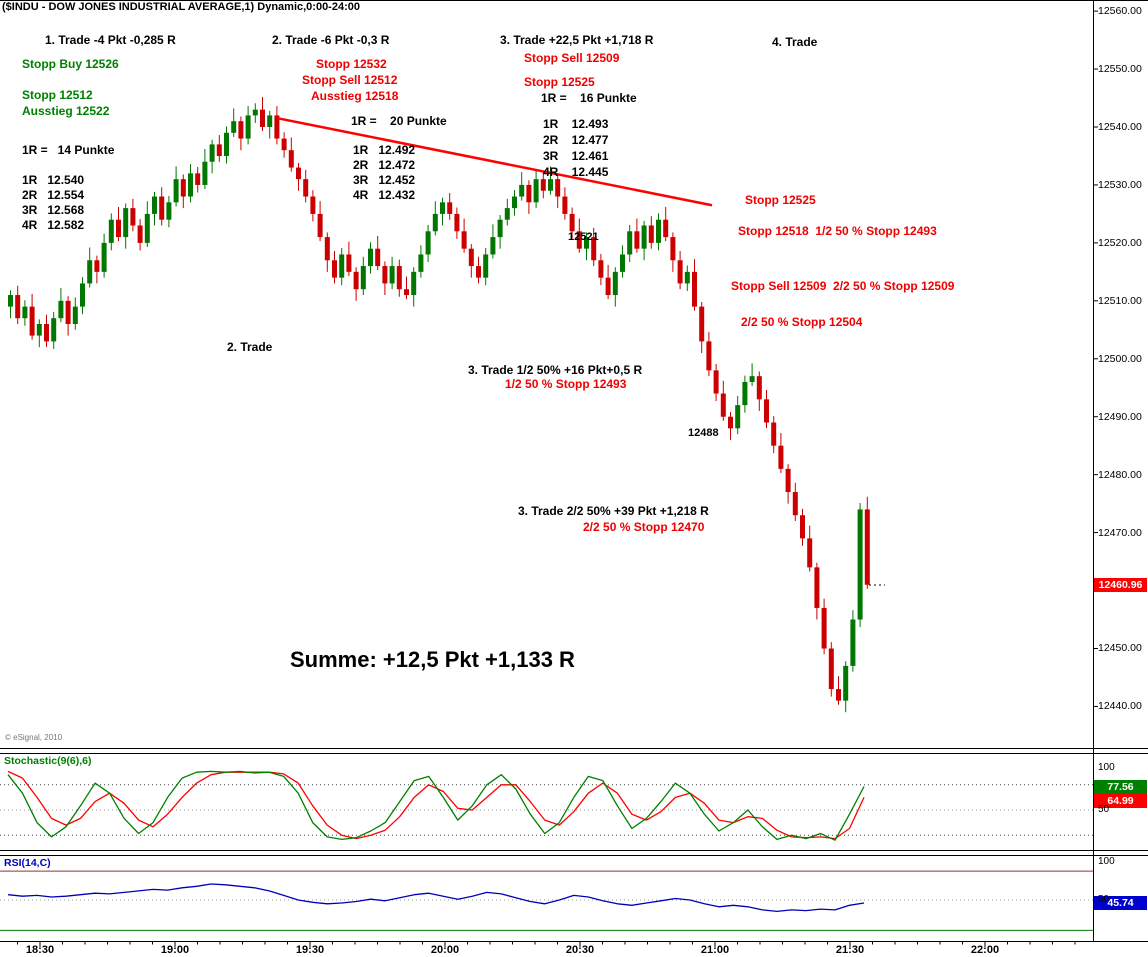  Describe the element at coordinates (802, 322) in the screenshot. I see `chart-annotation: 2/2 50 % Stopp 12504` at that location.